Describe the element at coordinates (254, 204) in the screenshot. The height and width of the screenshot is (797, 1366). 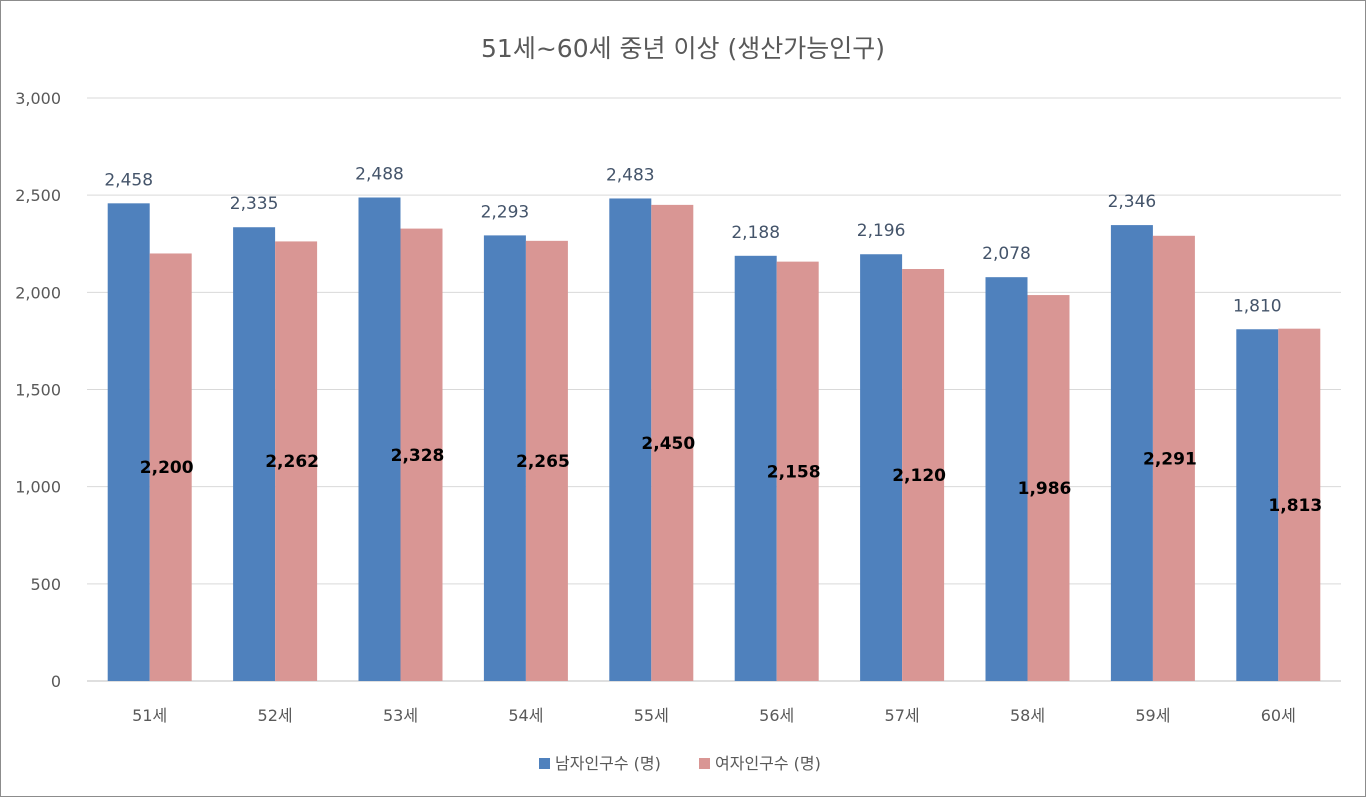
I see `data-label-male: 2,335` at that location.